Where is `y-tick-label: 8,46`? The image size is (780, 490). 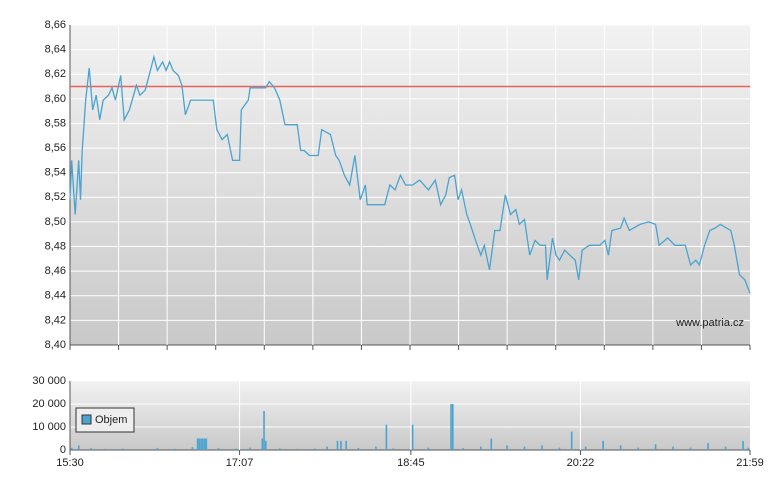
y-tick-label: 8,46 is located at coordinates (55, 271).